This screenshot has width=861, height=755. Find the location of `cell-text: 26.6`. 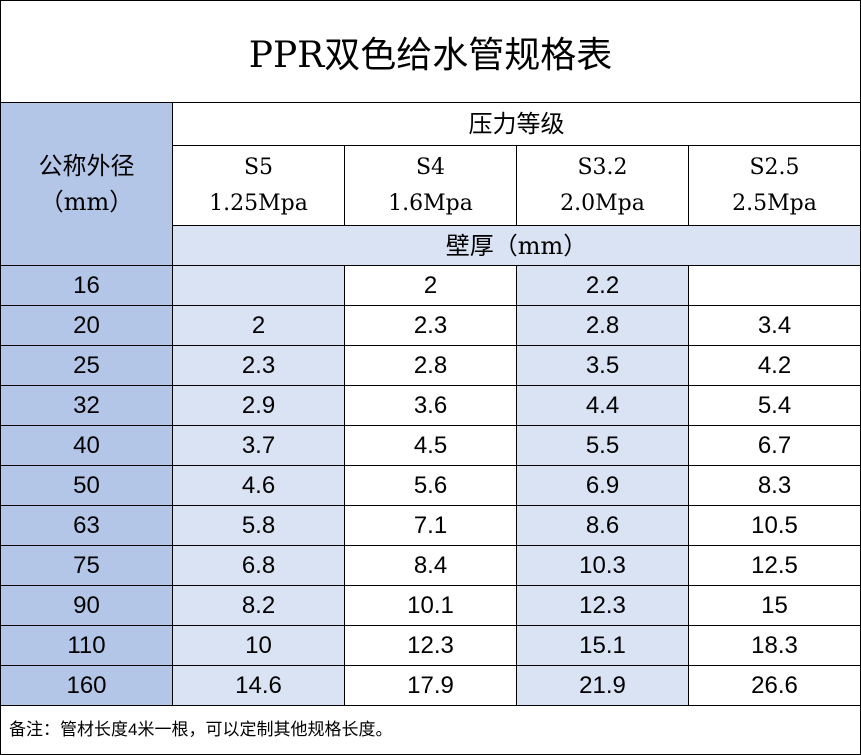

cell-text: 26.6 is located at coordinates (774, 685).